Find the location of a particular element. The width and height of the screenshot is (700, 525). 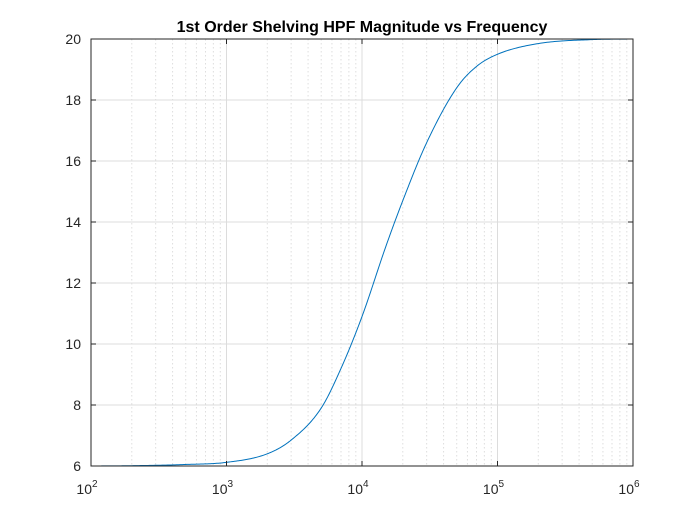

y-tick-label: 6 is located at coordinates (77, 466).